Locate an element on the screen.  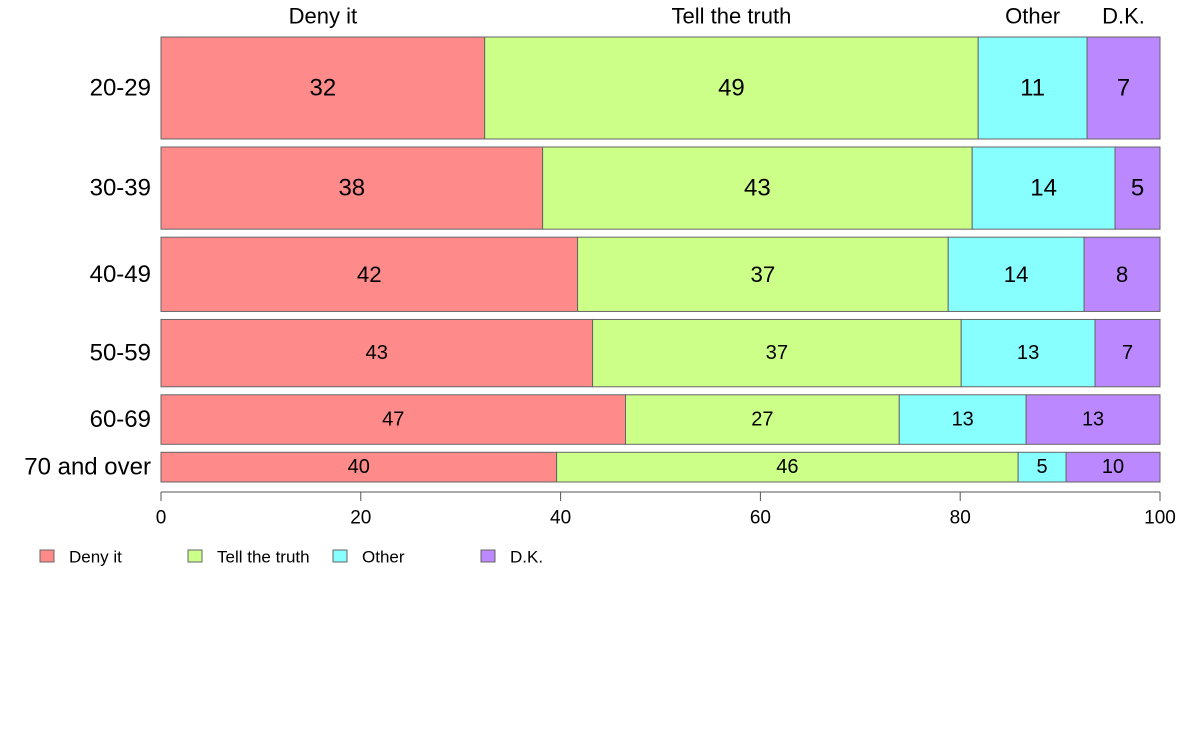
legend-item: Other is located at coordinates (368, 557).